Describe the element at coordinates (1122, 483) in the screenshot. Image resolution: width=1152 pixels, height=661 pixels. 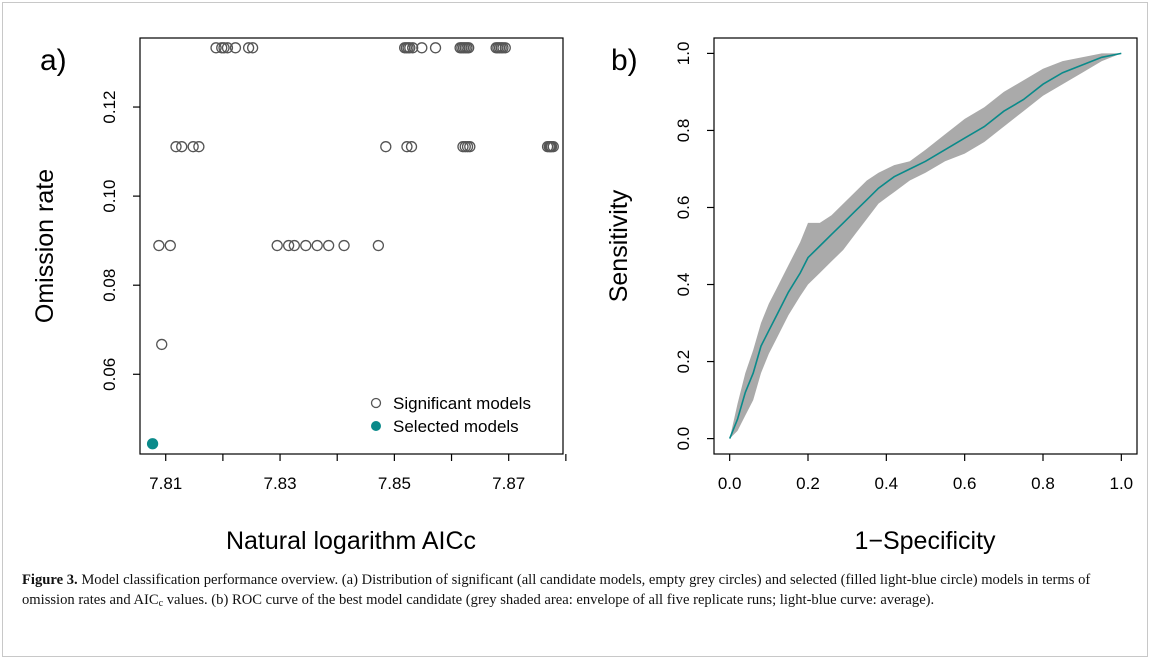
I see `panel-b-x-tick-label: 1.0` at that location.